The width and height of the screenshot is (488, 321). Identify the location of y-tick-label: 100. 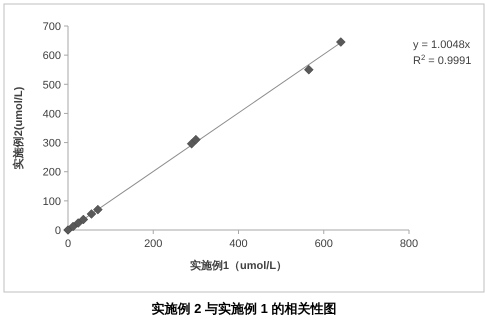
(51, 202).